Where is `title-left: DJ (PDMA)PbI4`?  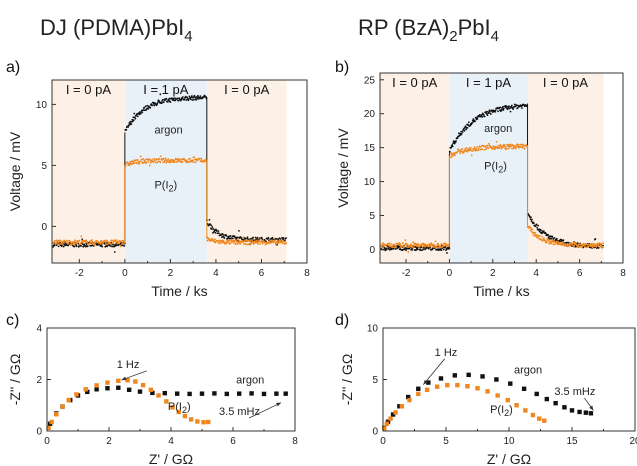
title-left: DJ (PDMA)PbI4 is located at coordinates (116, 30).